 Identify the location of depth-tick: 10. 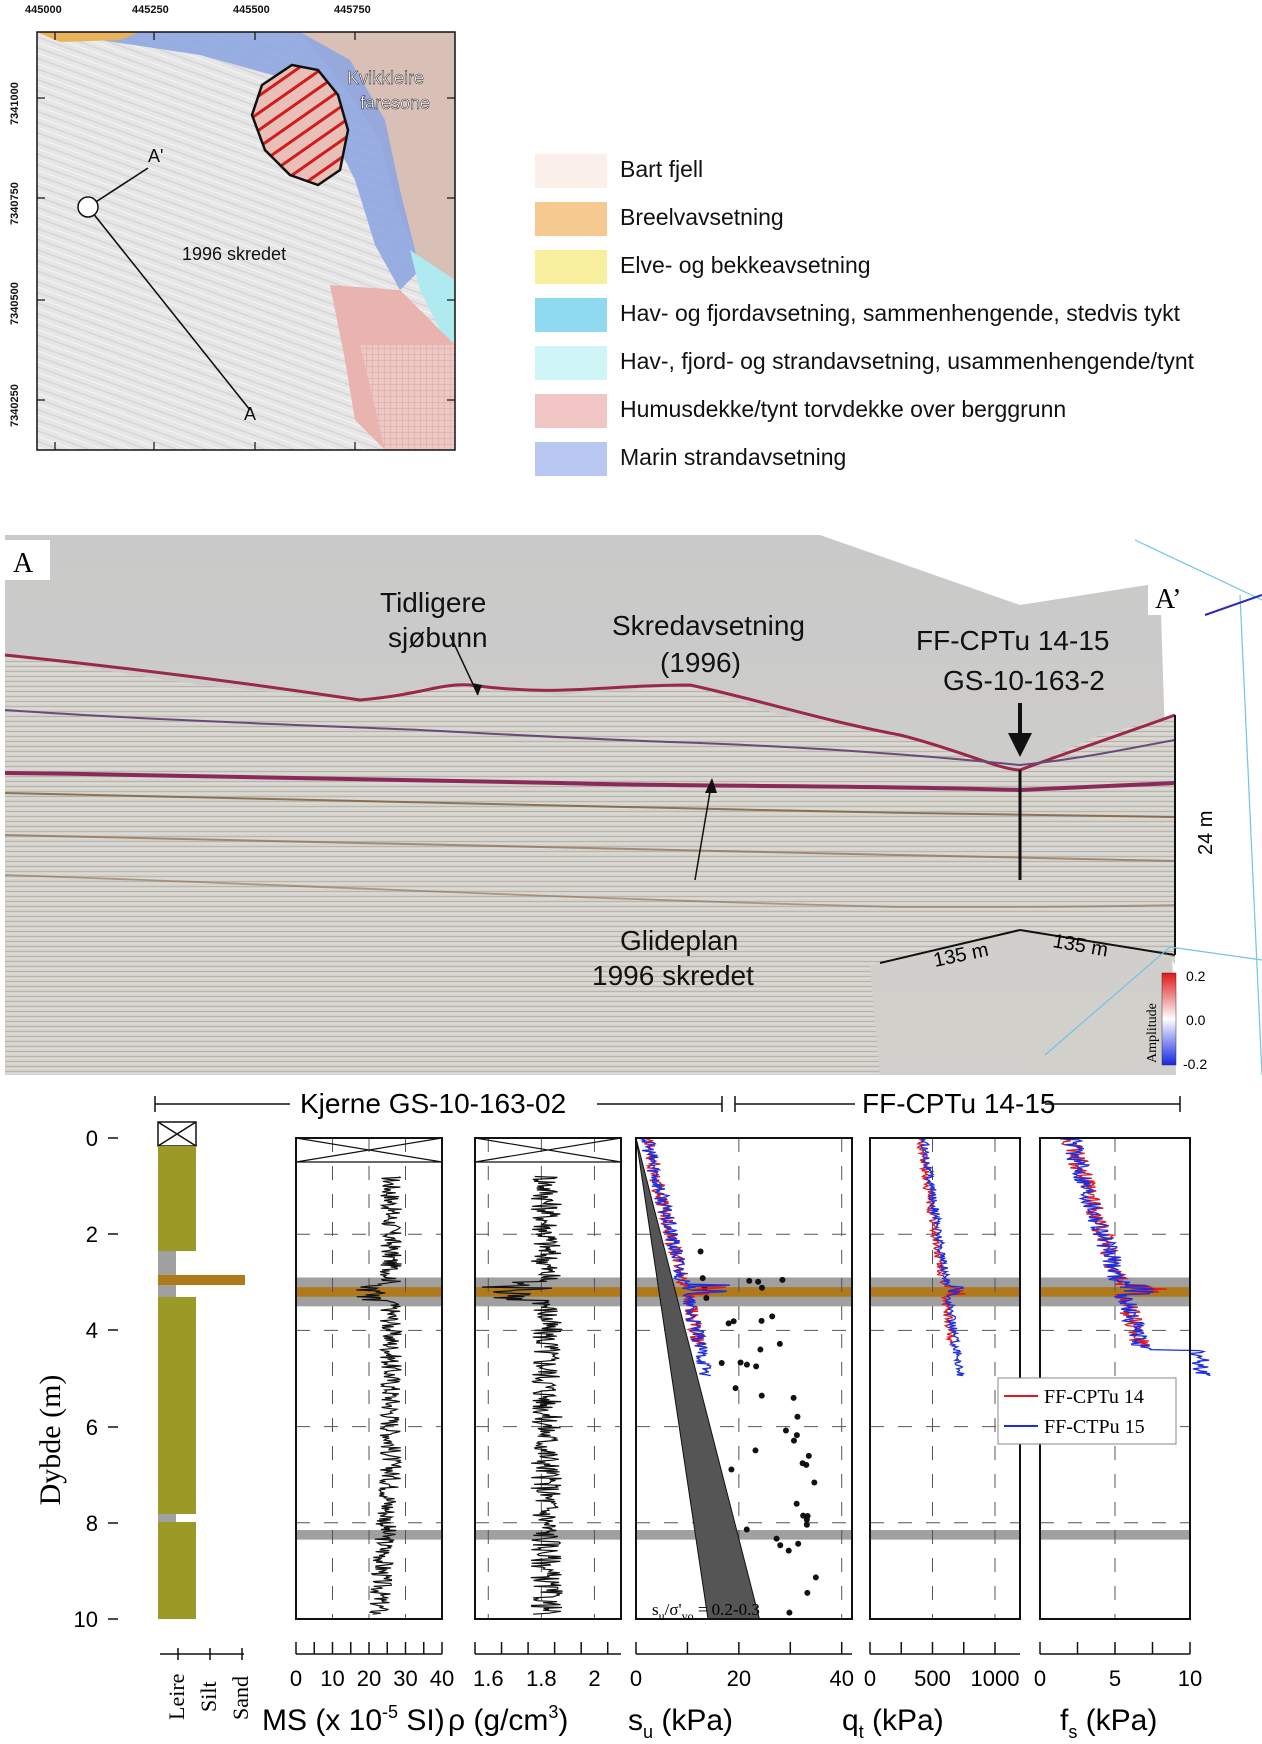
(86, 1619).